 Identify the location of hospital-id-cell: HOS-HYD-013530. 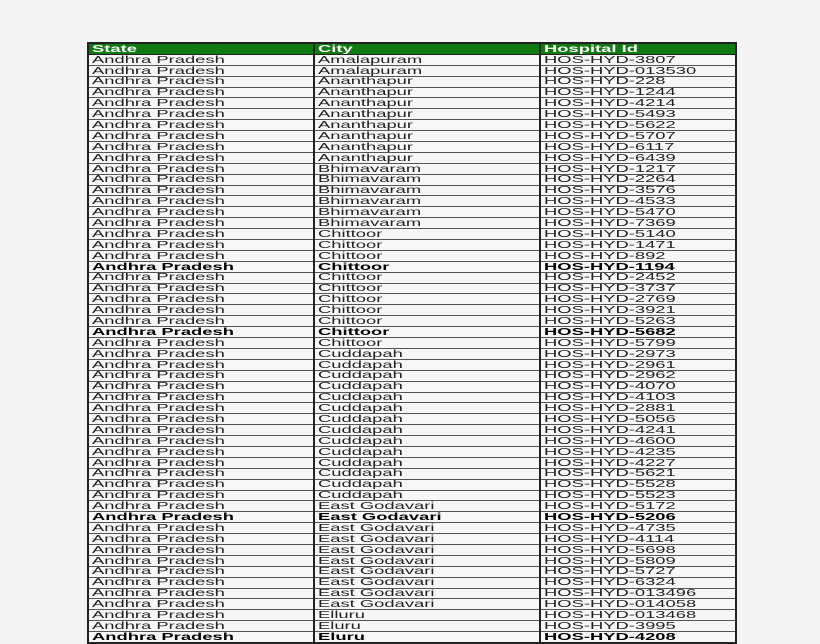
(638, 71).